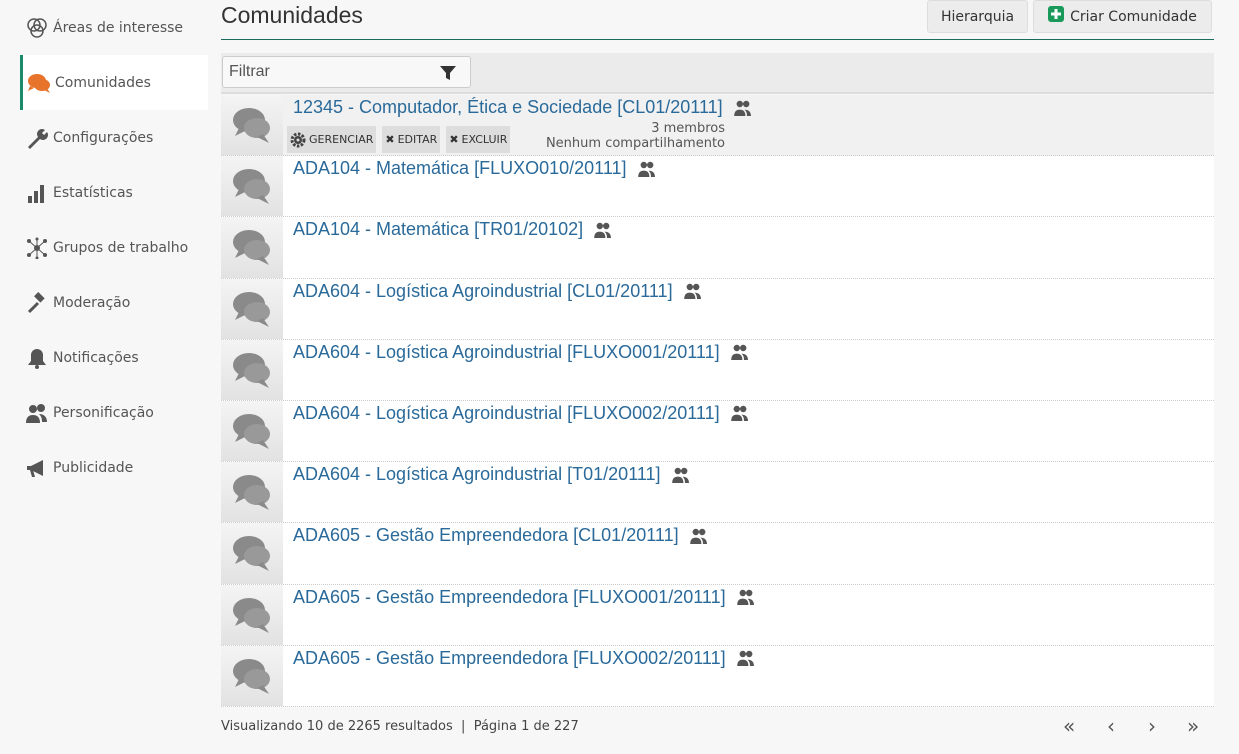 The height and width of the screenshot is (754, 1239). Describe the element at coordinates (1069, 726) in the screenshot. I see `first-page-button: «` at that location.